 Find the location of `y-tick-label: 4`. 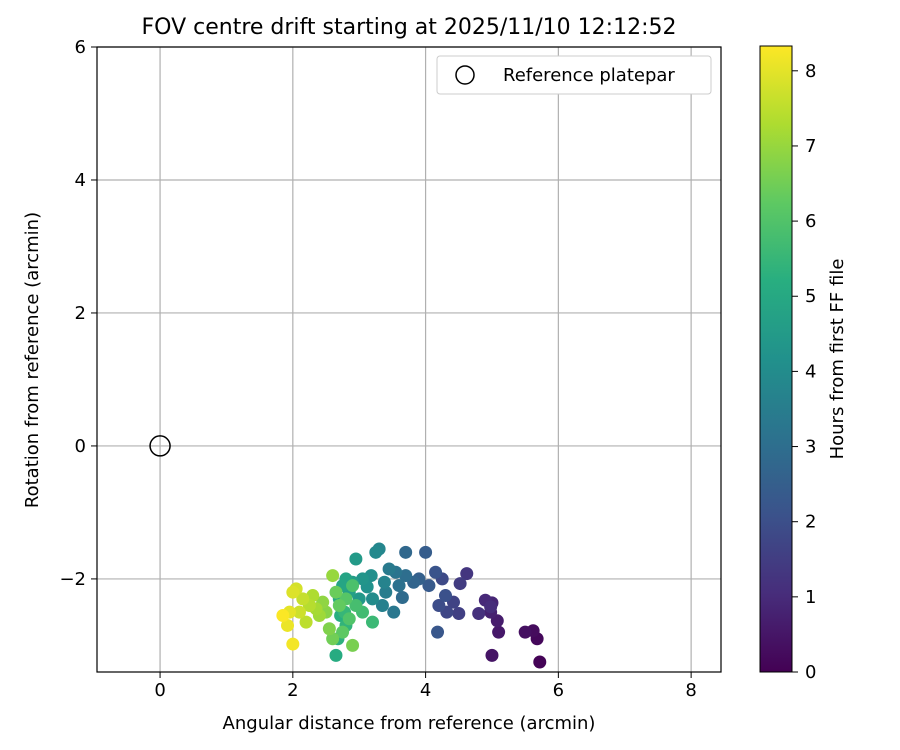

y-tick-label: 4 is located at coordinates (80, 180).